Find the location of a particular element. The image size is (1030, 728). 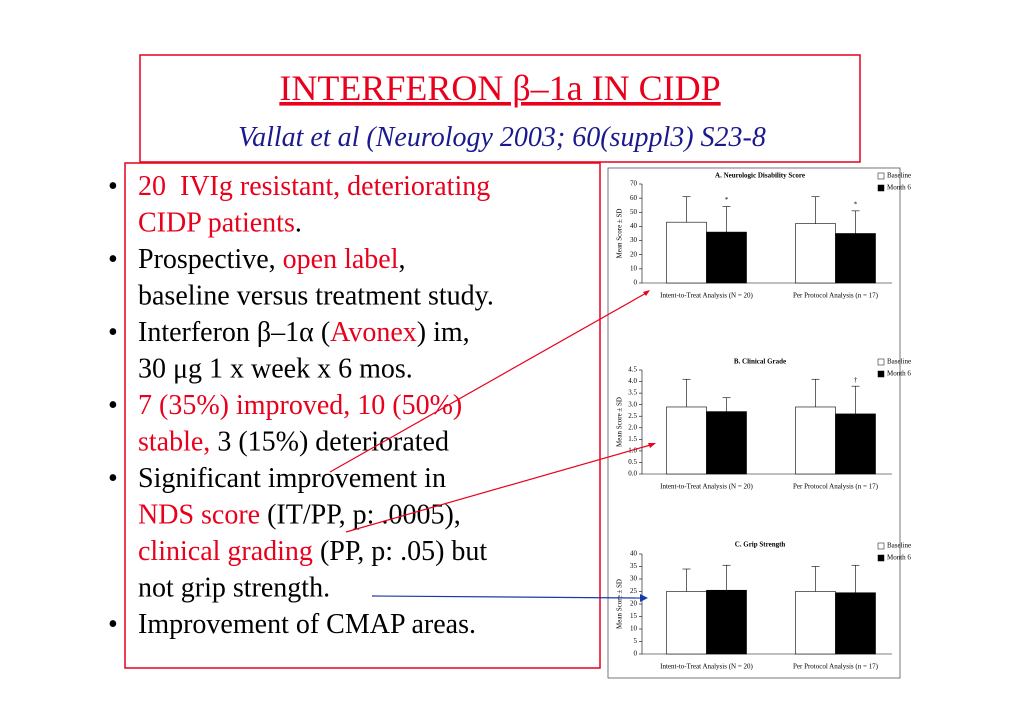

chart-title: B. Clinical Grade is located at coordinates (760, 362).